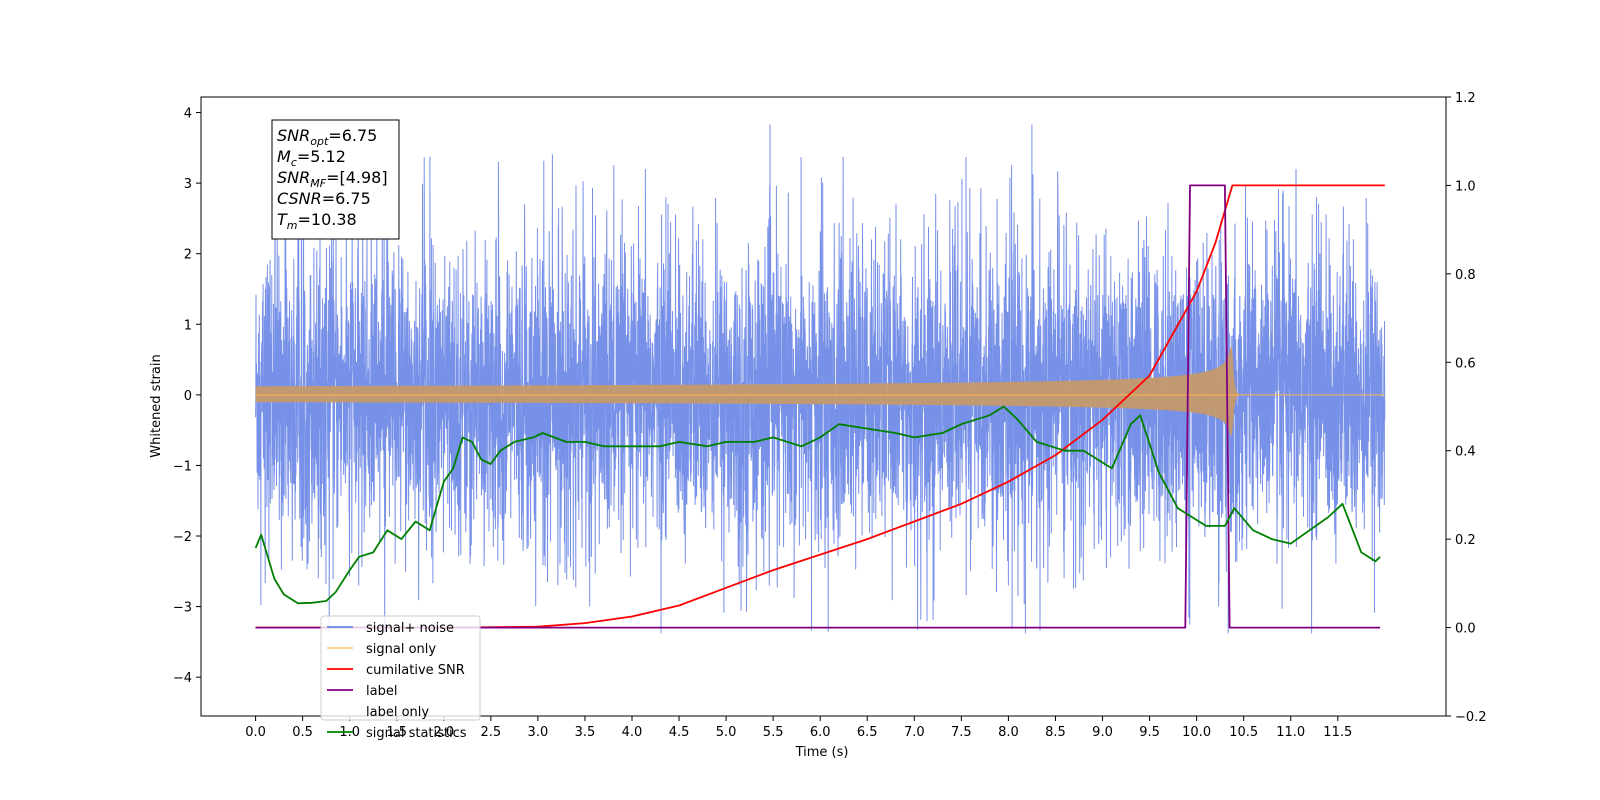  I want to click on legend-label: label, so click(381, 691).